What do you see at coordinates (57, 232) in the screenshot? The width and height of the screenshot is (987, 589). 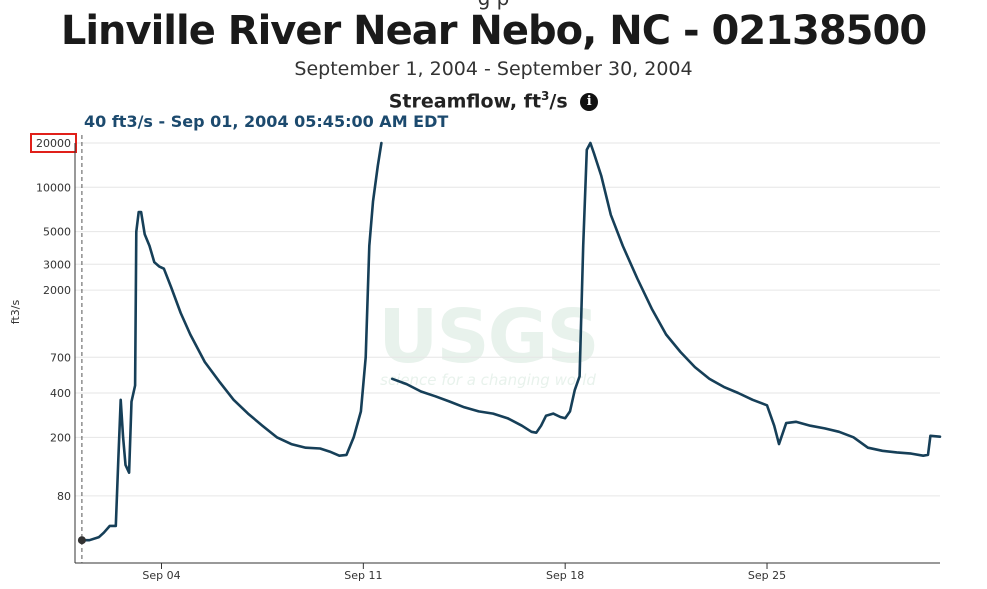 I see `y-tick-label: 5000` at bounding box center [57, 232].